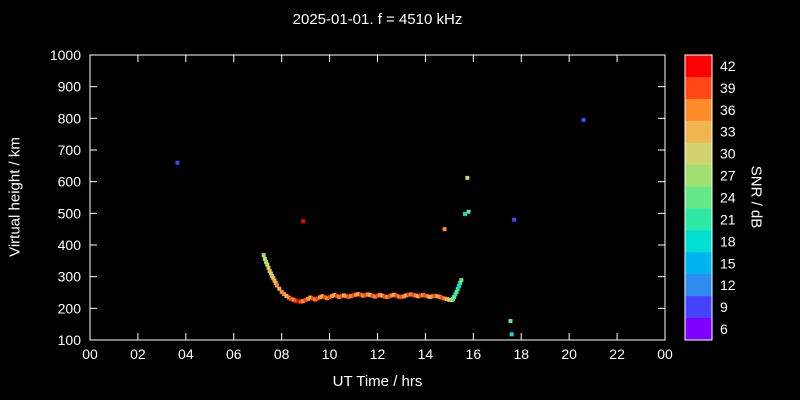 The height and width of the screenshot is (400, 800). I want to click on colorbar-ticks: 42 39 36 33 30 27 24 21 18 15 12 9 6, so click(728, 197).